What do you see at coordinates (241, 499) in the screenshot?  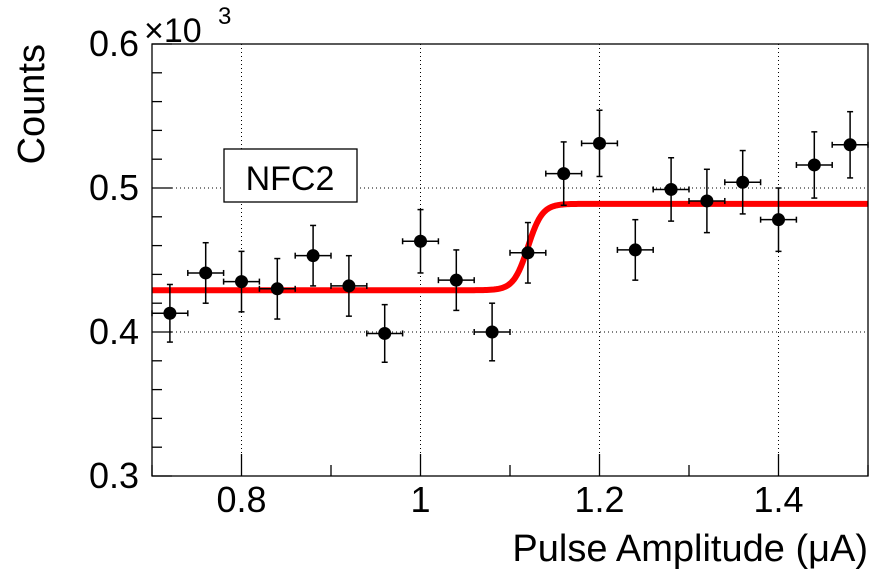 I see `x-tick-label: 0.8` at bounding box center [241, 499].